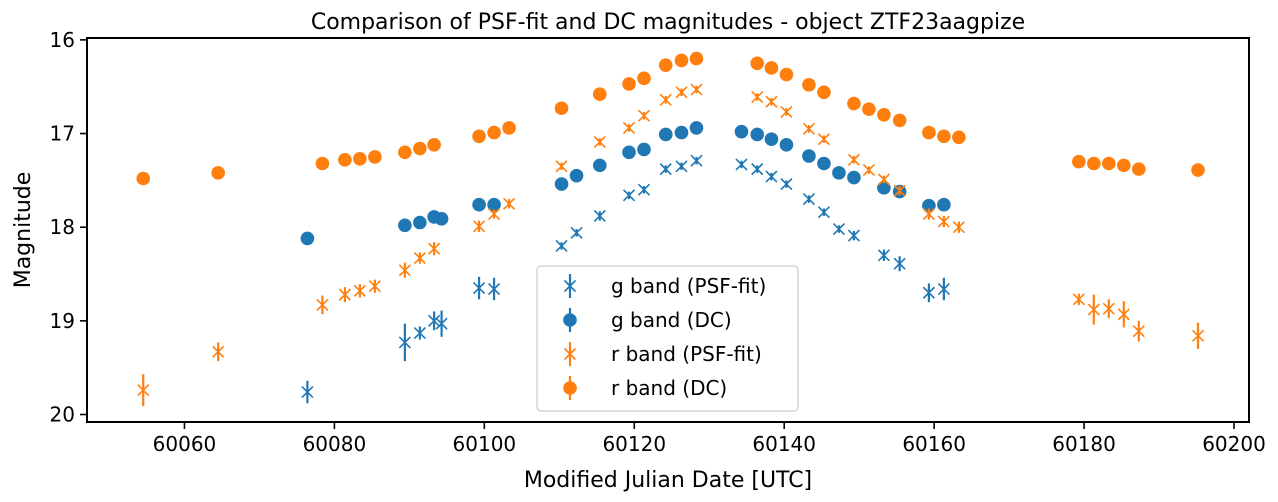 The width and height of the screenshot is (1278, 502). What do you see at coordinates (62, 40) in the screenshot?
I see `y-tick-label: 16` at bounding box center [62, 40].